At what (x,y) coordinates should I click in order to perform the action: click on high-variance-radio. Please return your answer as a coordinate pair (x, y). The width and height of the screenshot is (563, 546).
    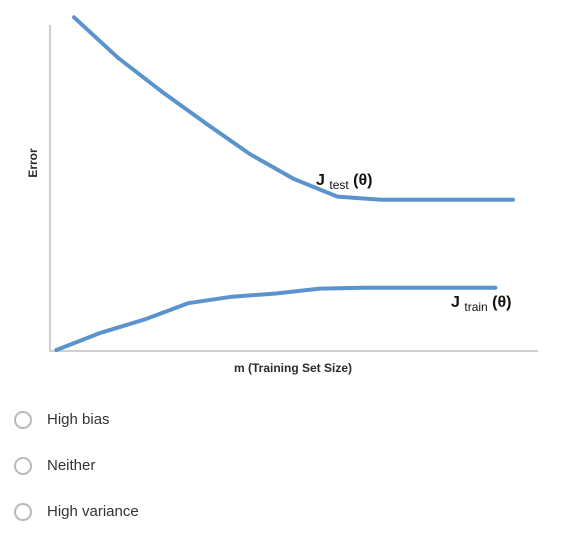
    Looking at the image, I should click on (23, 512).